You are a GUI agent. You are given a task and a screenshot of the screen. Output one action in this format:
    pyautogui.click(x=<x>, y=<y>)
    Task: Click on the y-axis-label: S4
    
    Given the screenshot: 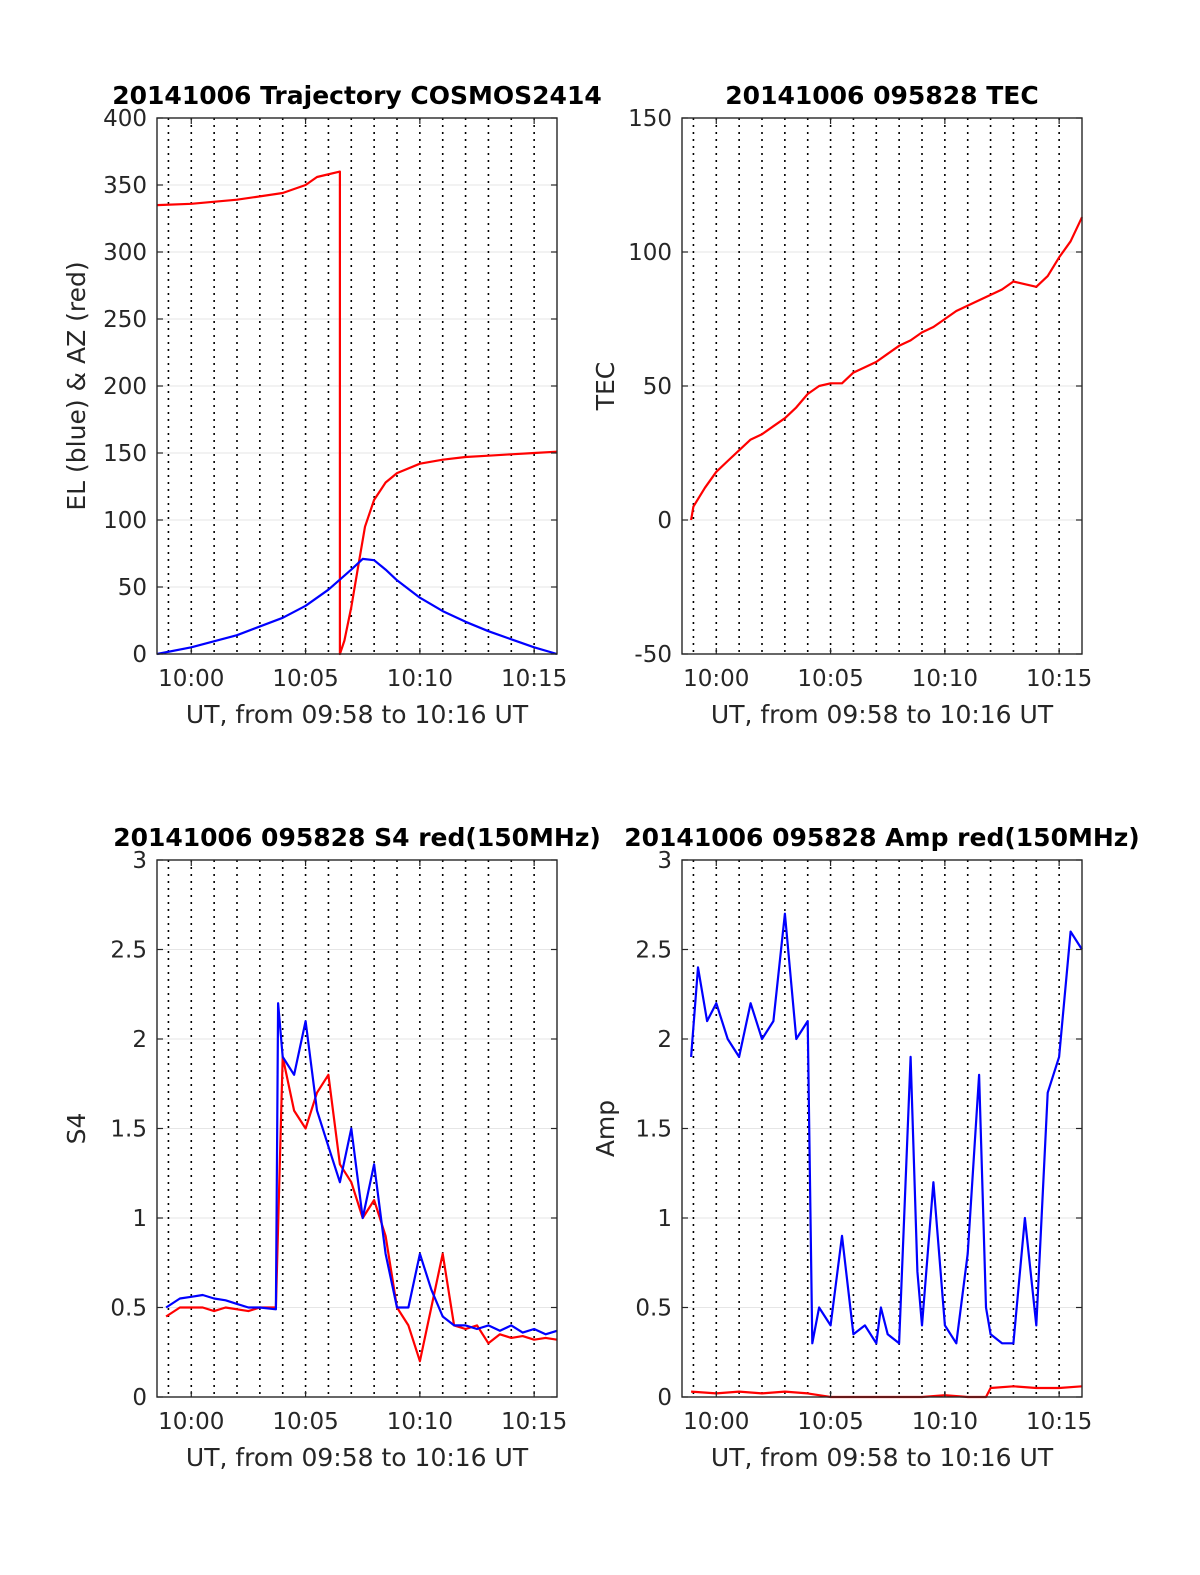 What is the action you would take?
    pyautogui.click(x=76, y=1129)
    